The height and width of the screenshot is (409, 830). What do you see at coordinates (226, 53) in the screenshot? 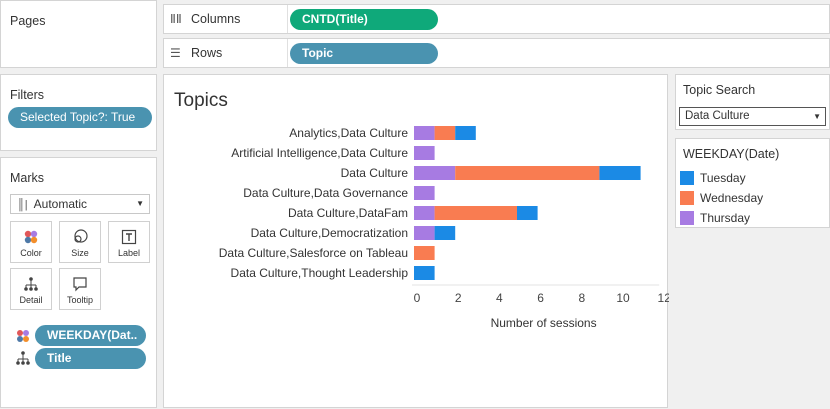
I see `rows-shelf-label: ☰ Rows` at bounding box center [226, 53].